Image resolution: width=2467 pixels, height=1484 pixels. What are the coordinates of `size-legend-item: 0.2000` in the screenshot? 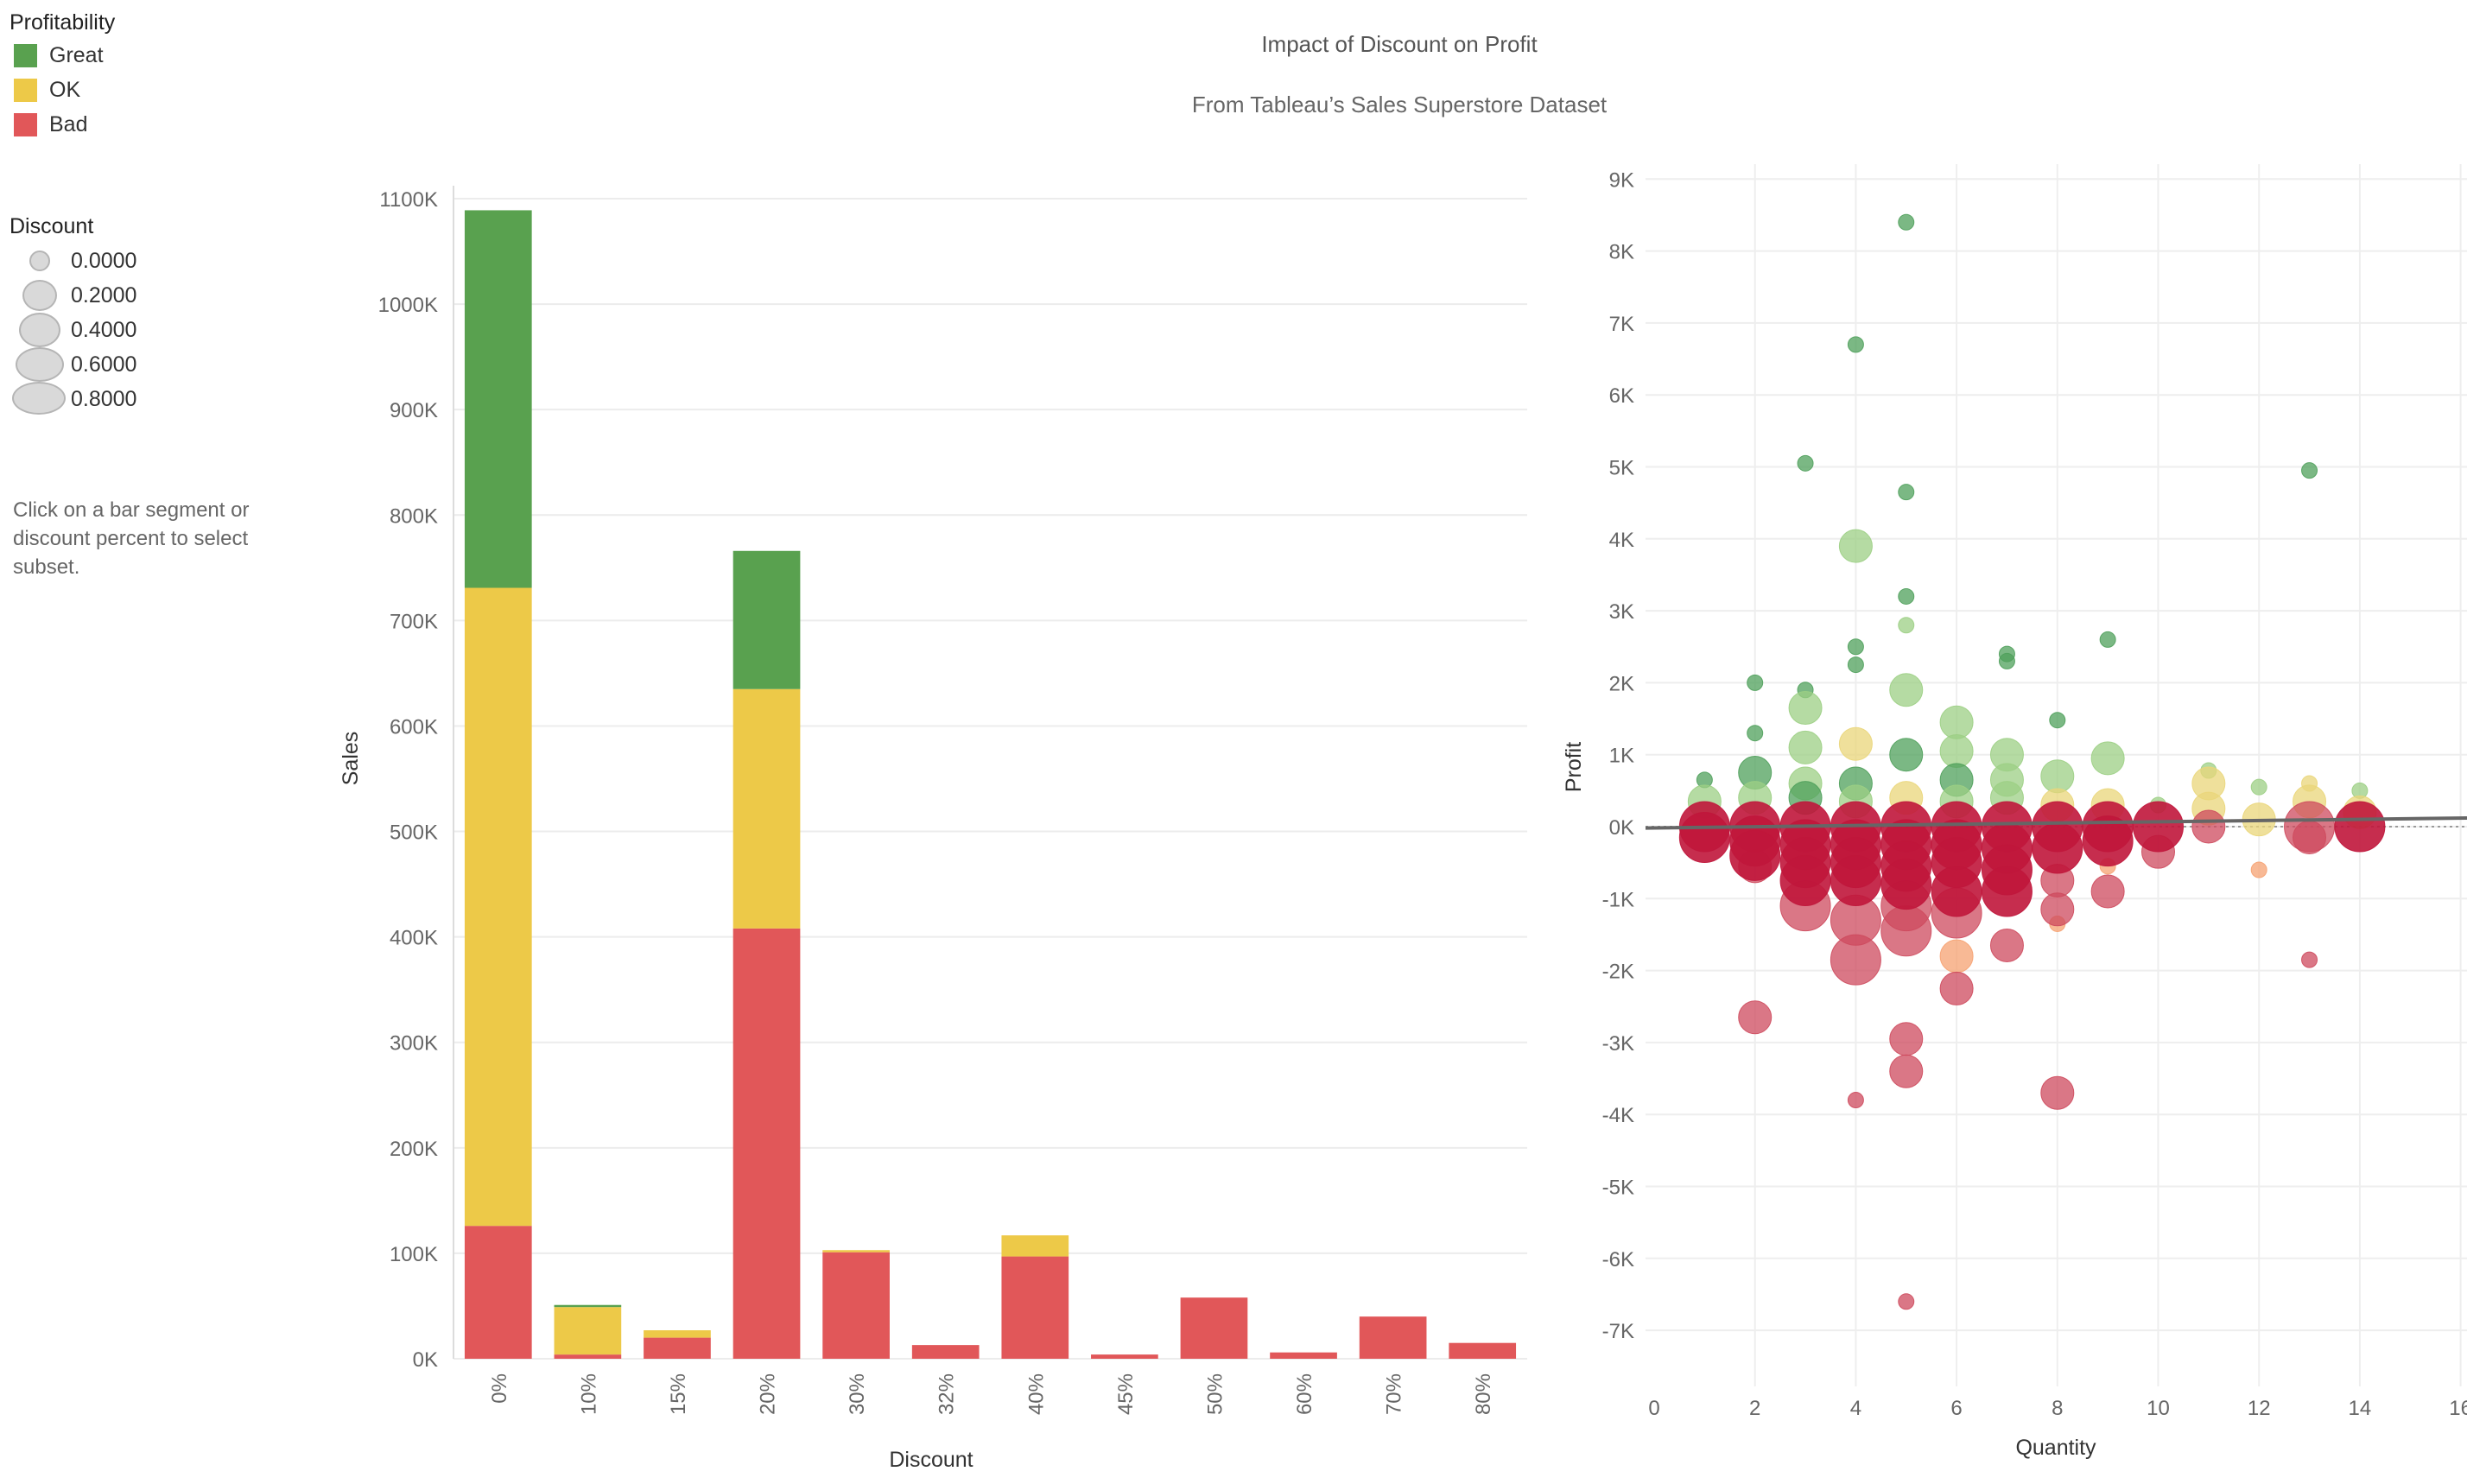 It's located at (103, 295).